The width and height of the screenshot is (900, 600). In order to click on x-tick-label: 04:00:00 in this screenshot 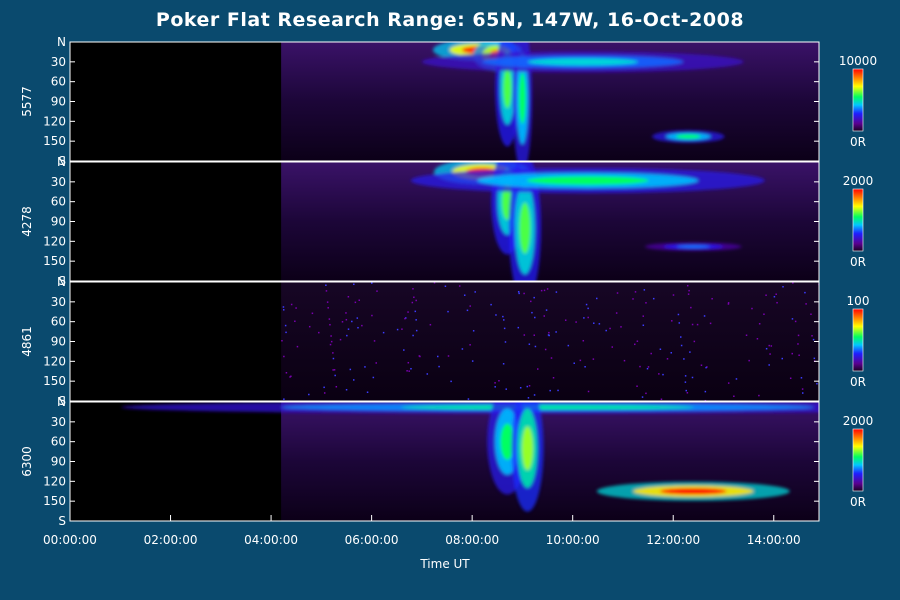, I will do `click(271, 540)`.